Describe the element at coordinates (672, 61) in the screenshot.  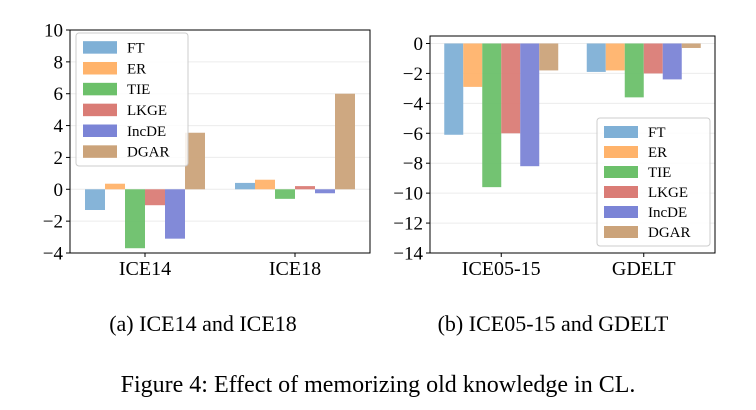
I see `bar-incde-gdelt` at that location.